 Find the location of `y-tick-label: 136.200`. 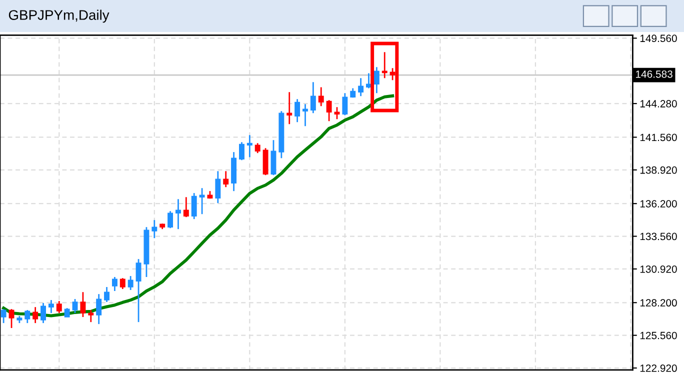

y-tick-label: 136.200 is located at coordinates (658, 204).